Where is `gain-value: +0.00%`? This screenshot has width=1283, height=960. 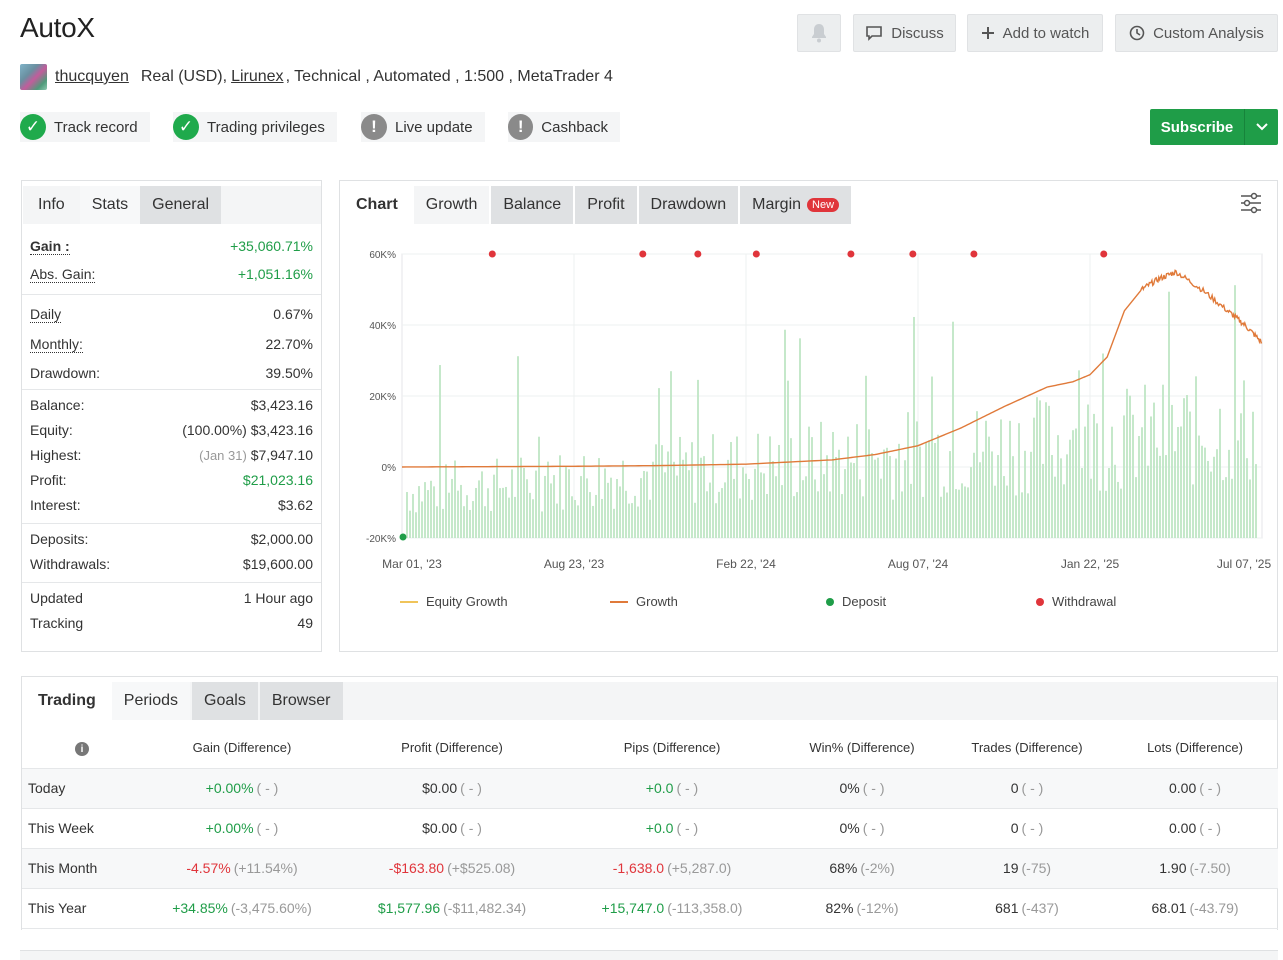
gain-value: +0.00% is located at coordinates (229, 788).